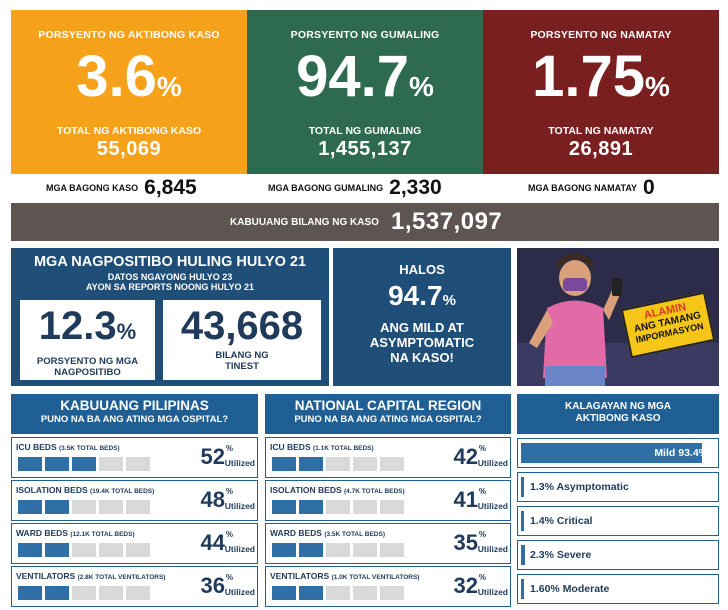 Image resolution: width=728 pixels, height=610 pixels. What do you see at coordinates (75, 533) in the screenshot?
I see `hospital-row-label: WARD BEDS (12.1K TOTAL BEDS)` at bounding box center [75, 533].